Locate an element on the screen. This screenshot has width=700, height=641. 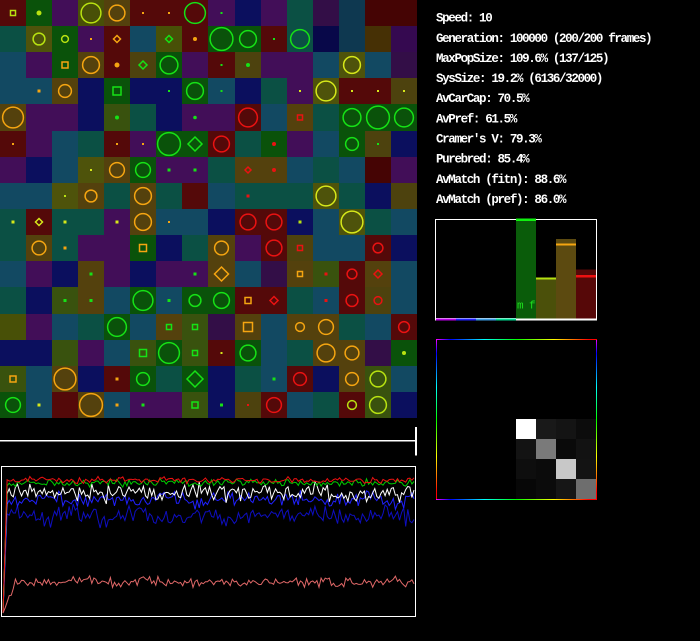
svg-text: AvCarCap: 70.5% is located at coordinates (483, 99).